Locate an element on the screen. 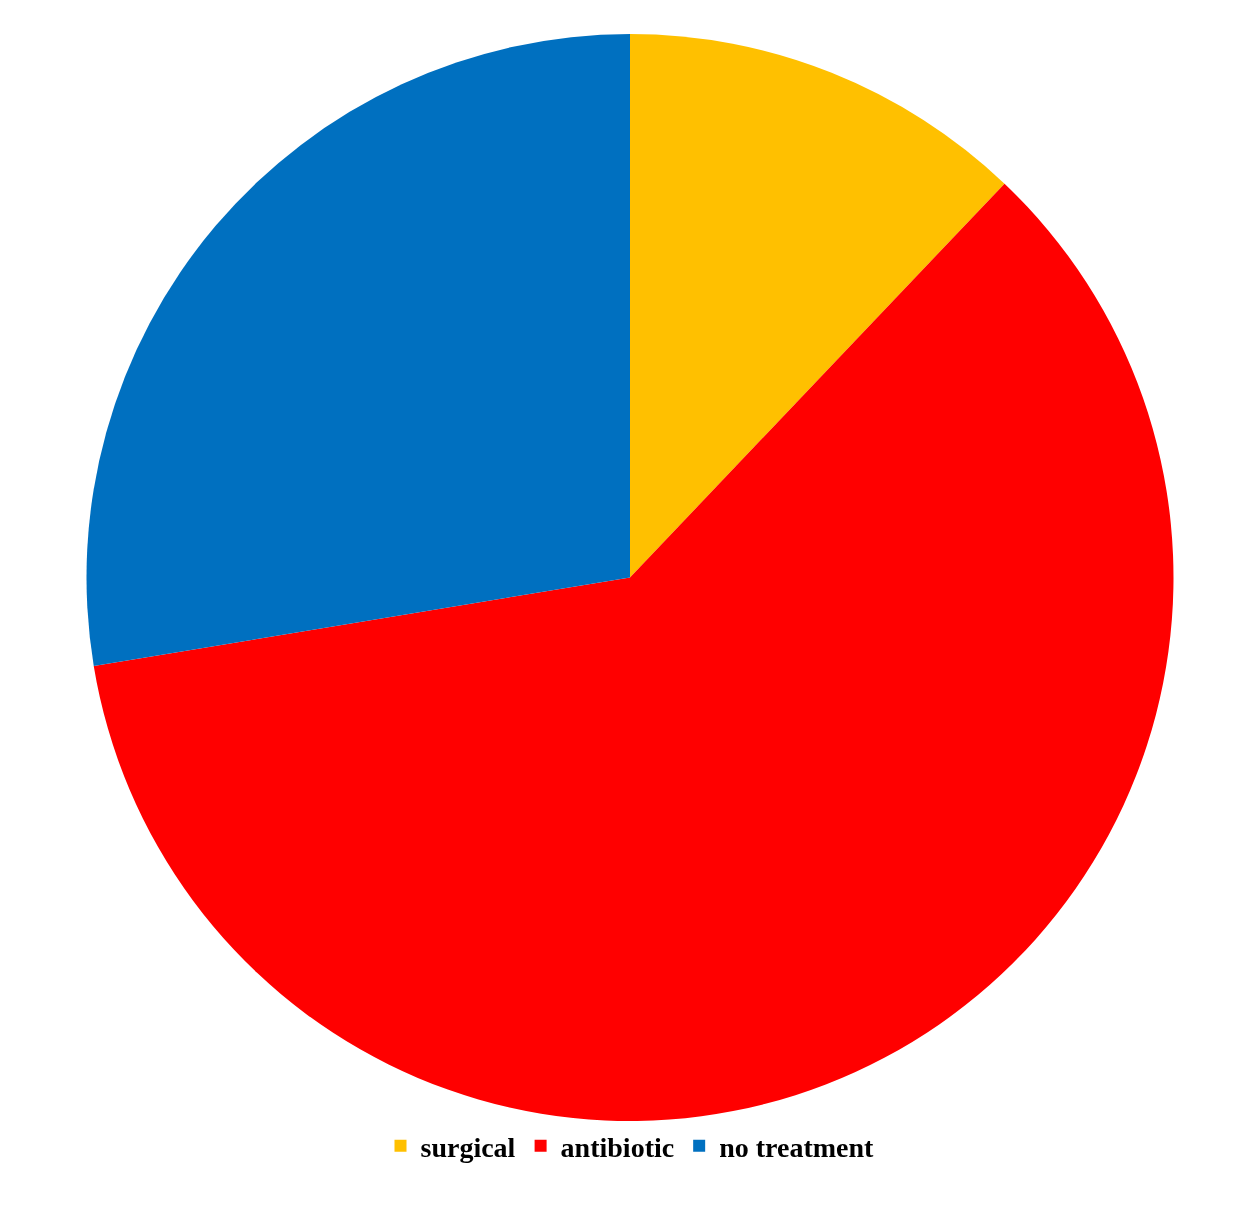 The image size is (1260, 1211). legend-label: no treatment is located at coordinates (797, 1147).